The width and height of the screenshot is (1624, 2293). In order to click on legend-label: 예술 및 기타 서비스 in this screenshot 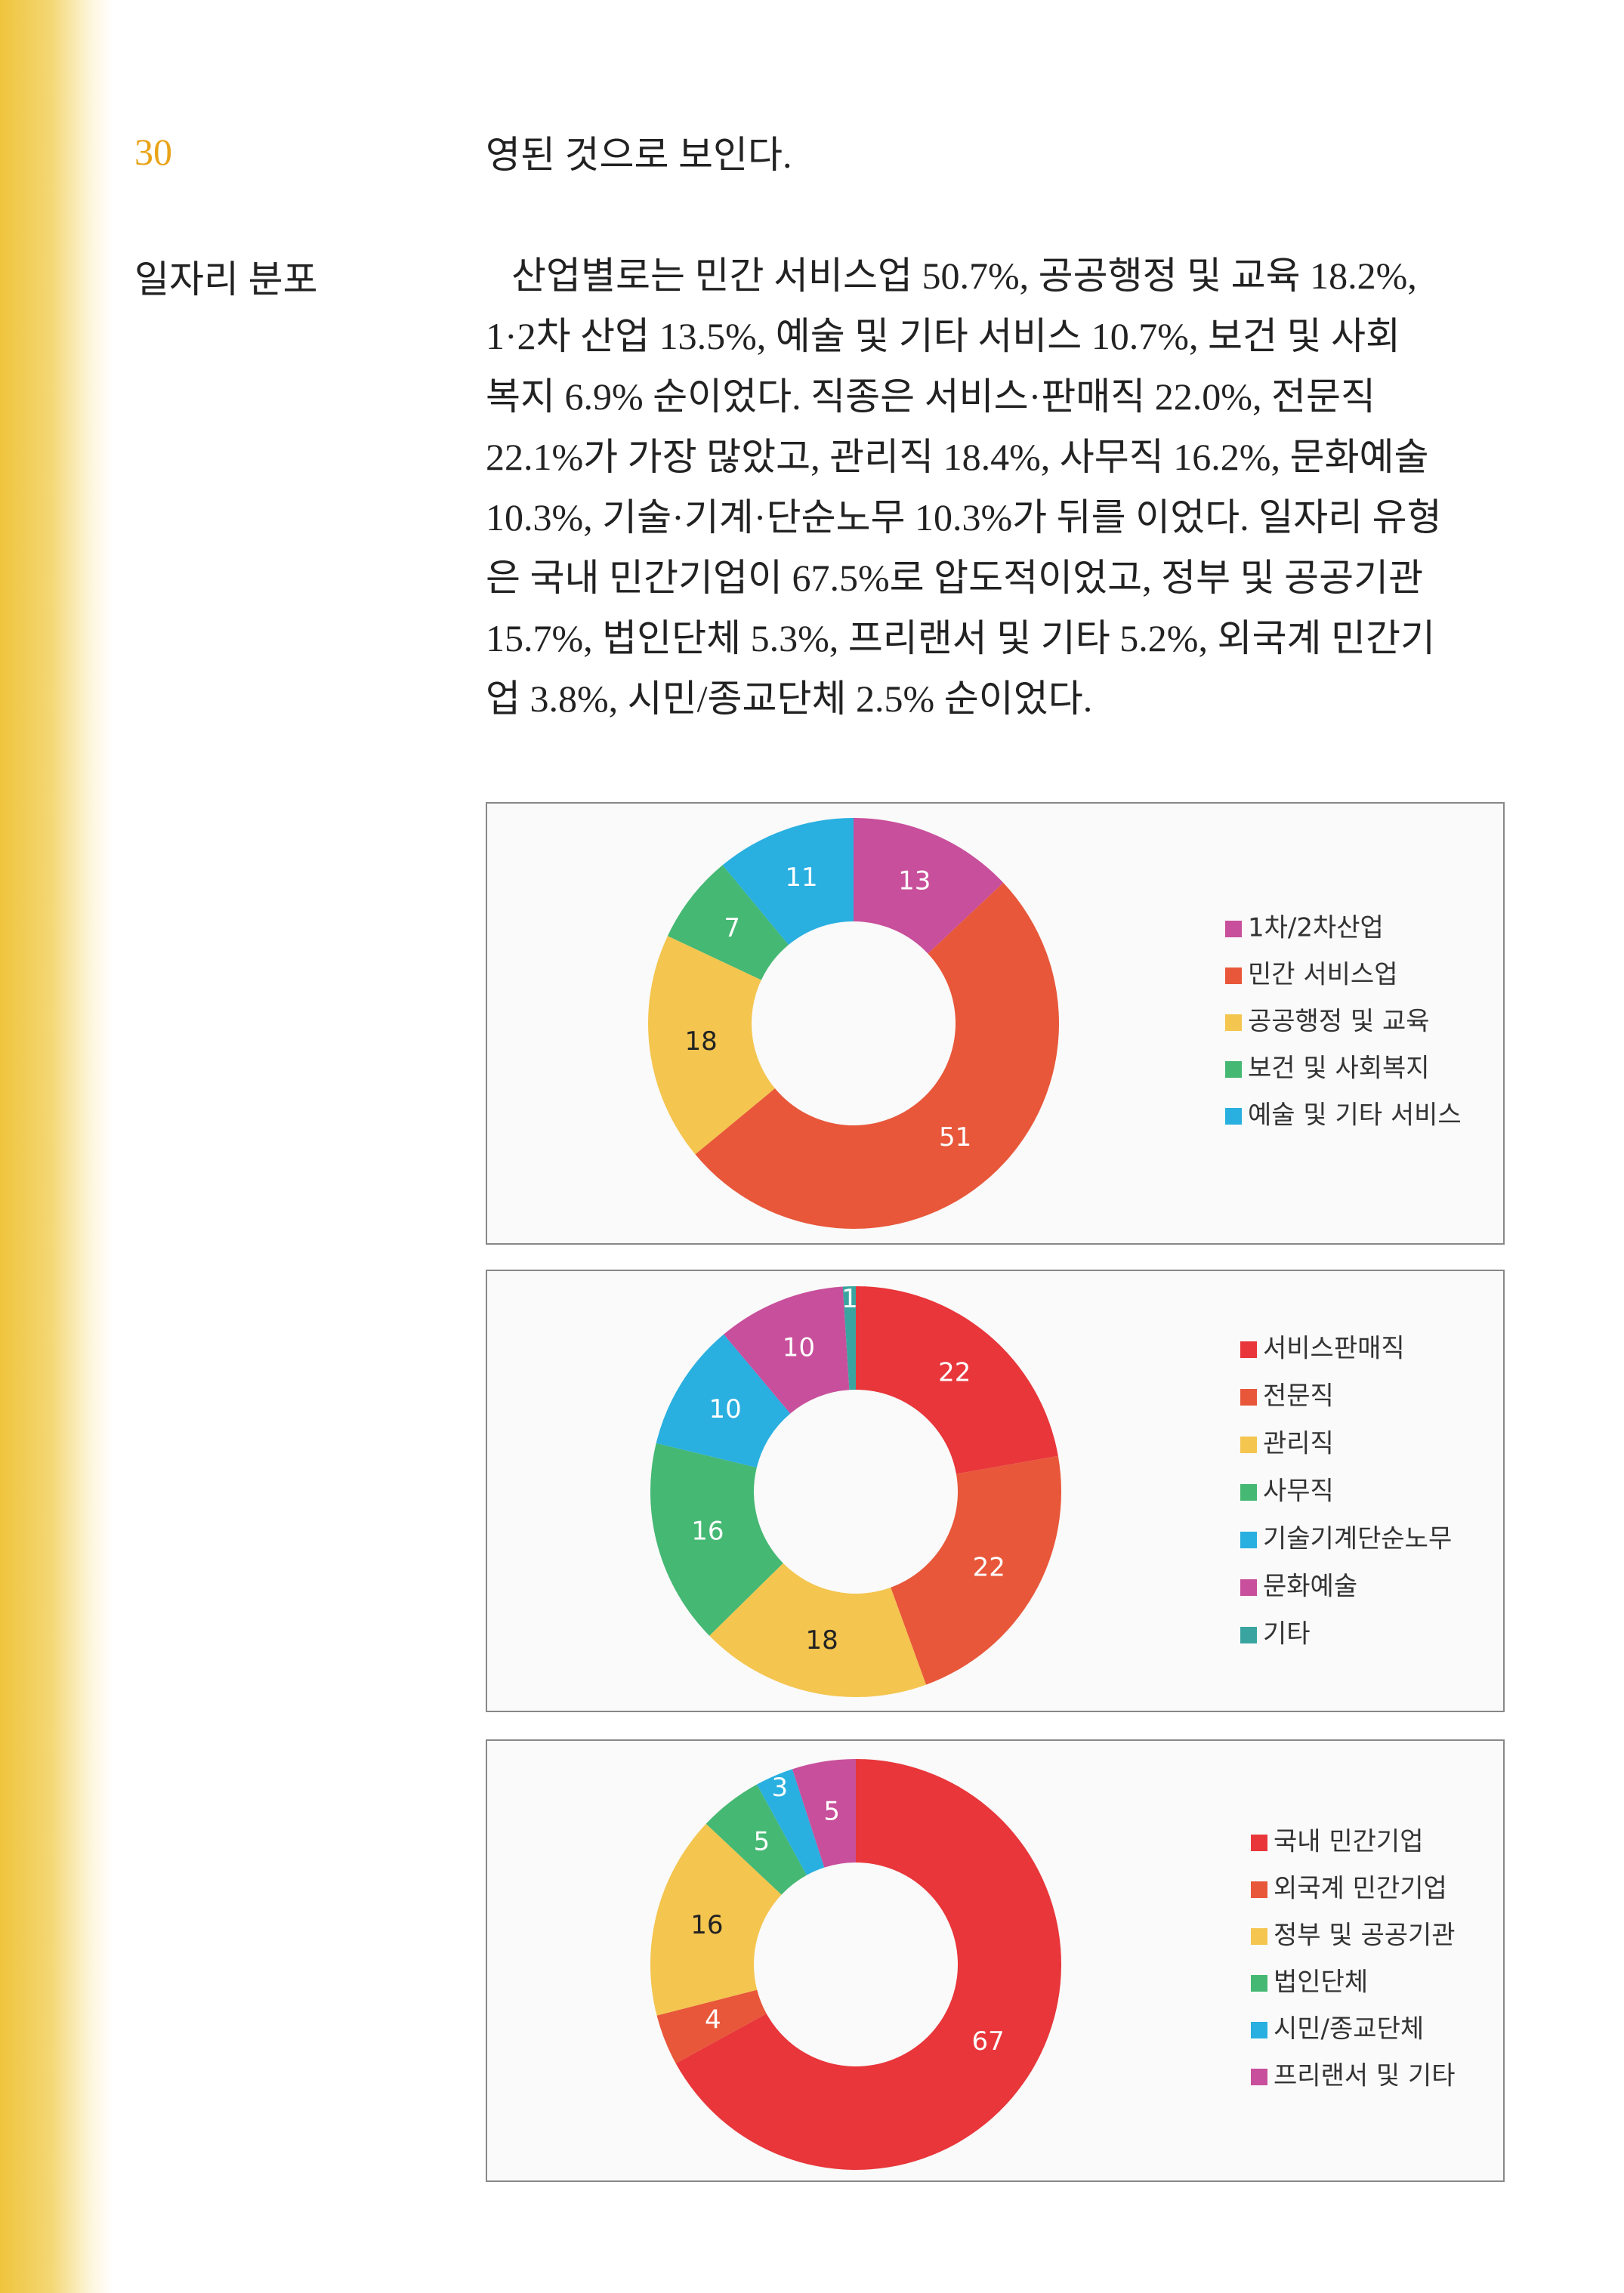, I will do `click(1355, 1115)`.